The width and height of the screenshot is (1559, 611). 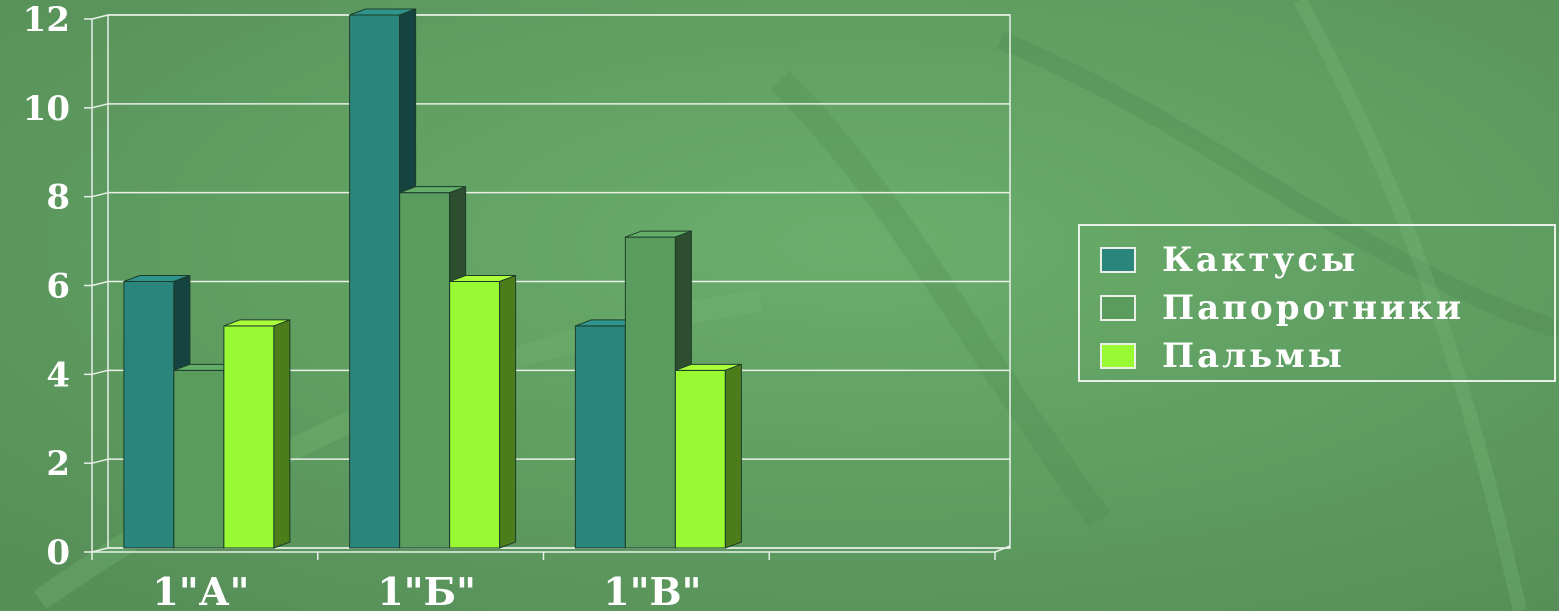 I want to click on legend-item: Пальмы, so click(x=1327, y=356).